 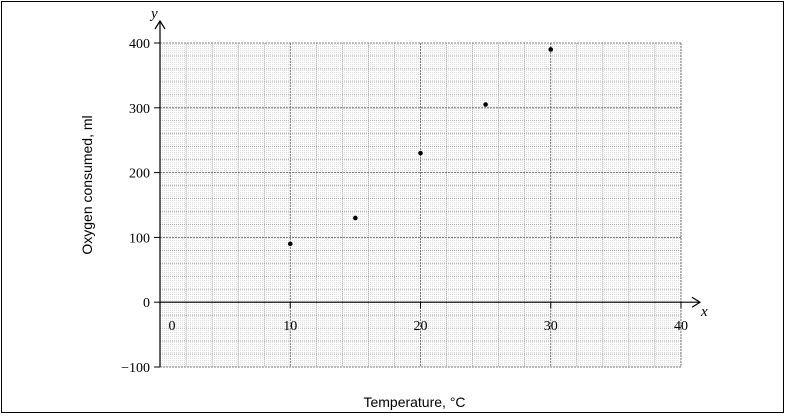 What do you see at coordinates (696, 302) in the screenshot?
I see `x-axis-arrow` at bounding box center [696, 302].